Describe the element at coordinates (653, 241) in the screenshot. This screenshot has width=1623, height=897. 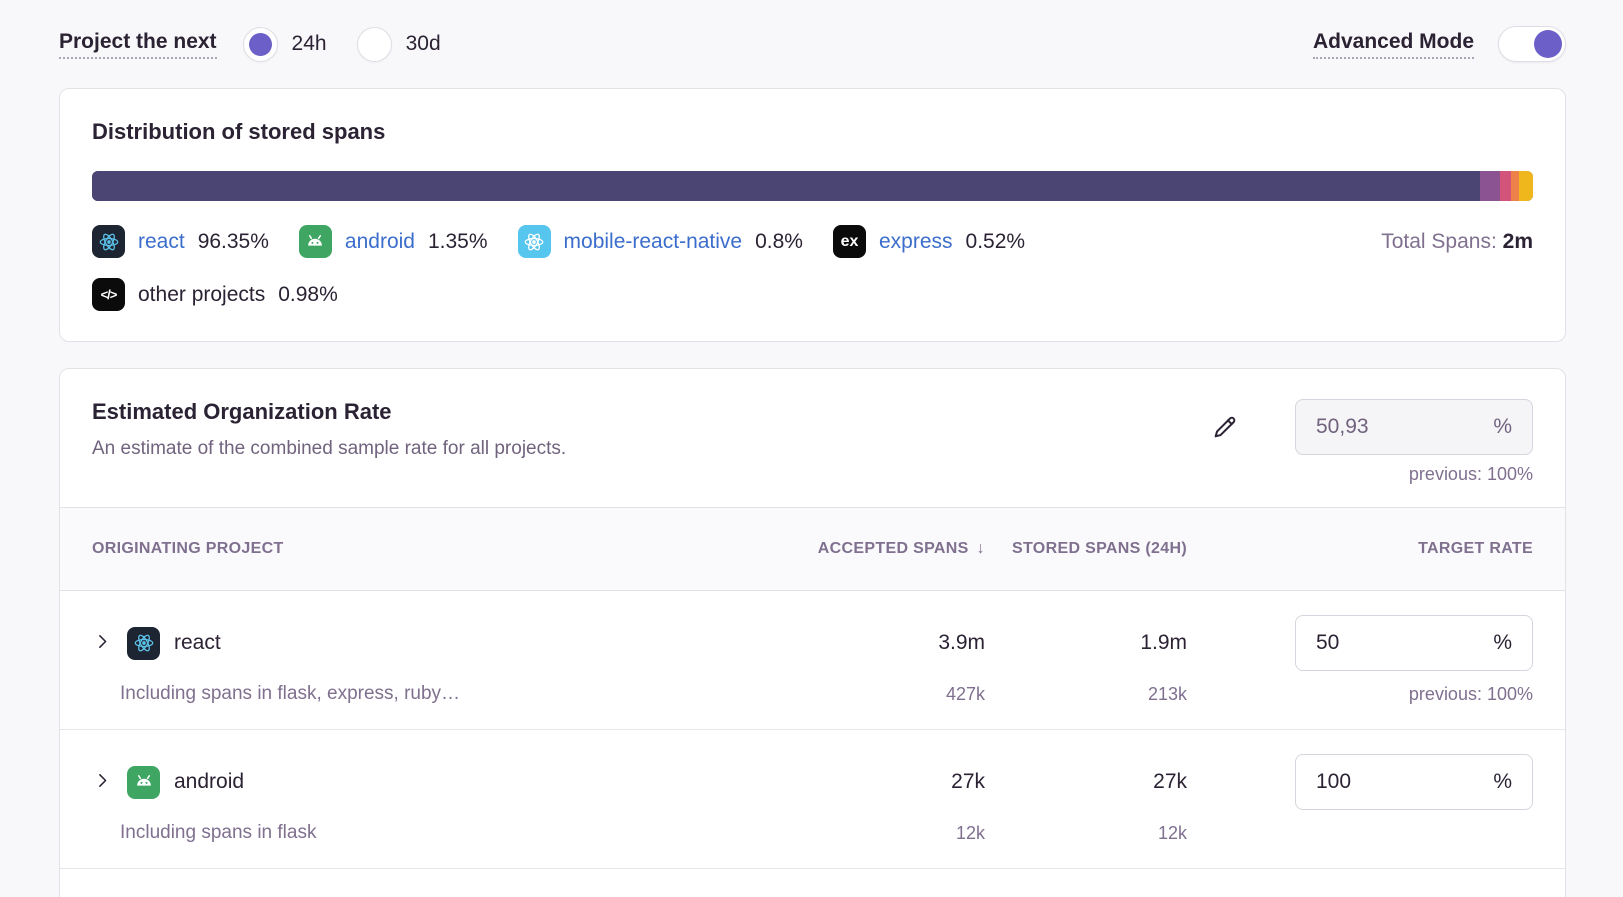
I see `legend-link-mobile-react-native: mobile-react-native` at that location.